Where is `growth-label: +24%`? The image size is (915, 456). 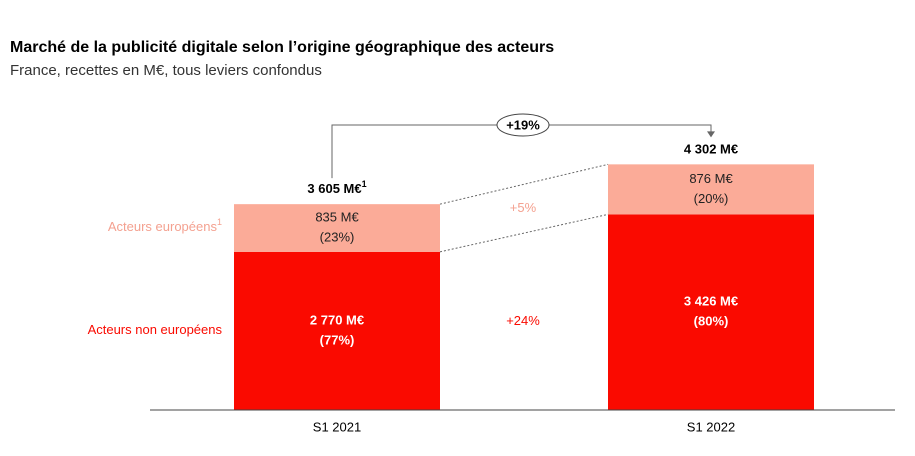 growth-label: +24% is located at coordinates (523, 320).